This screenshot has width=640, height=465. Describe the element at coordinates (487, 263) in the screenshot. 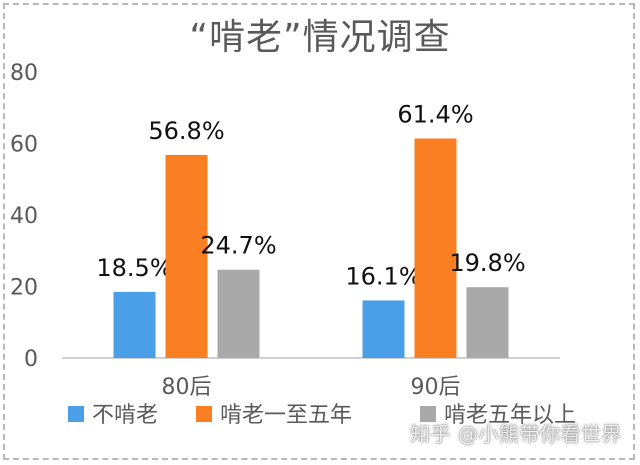

I see `data-label: 19.8%` at that location.